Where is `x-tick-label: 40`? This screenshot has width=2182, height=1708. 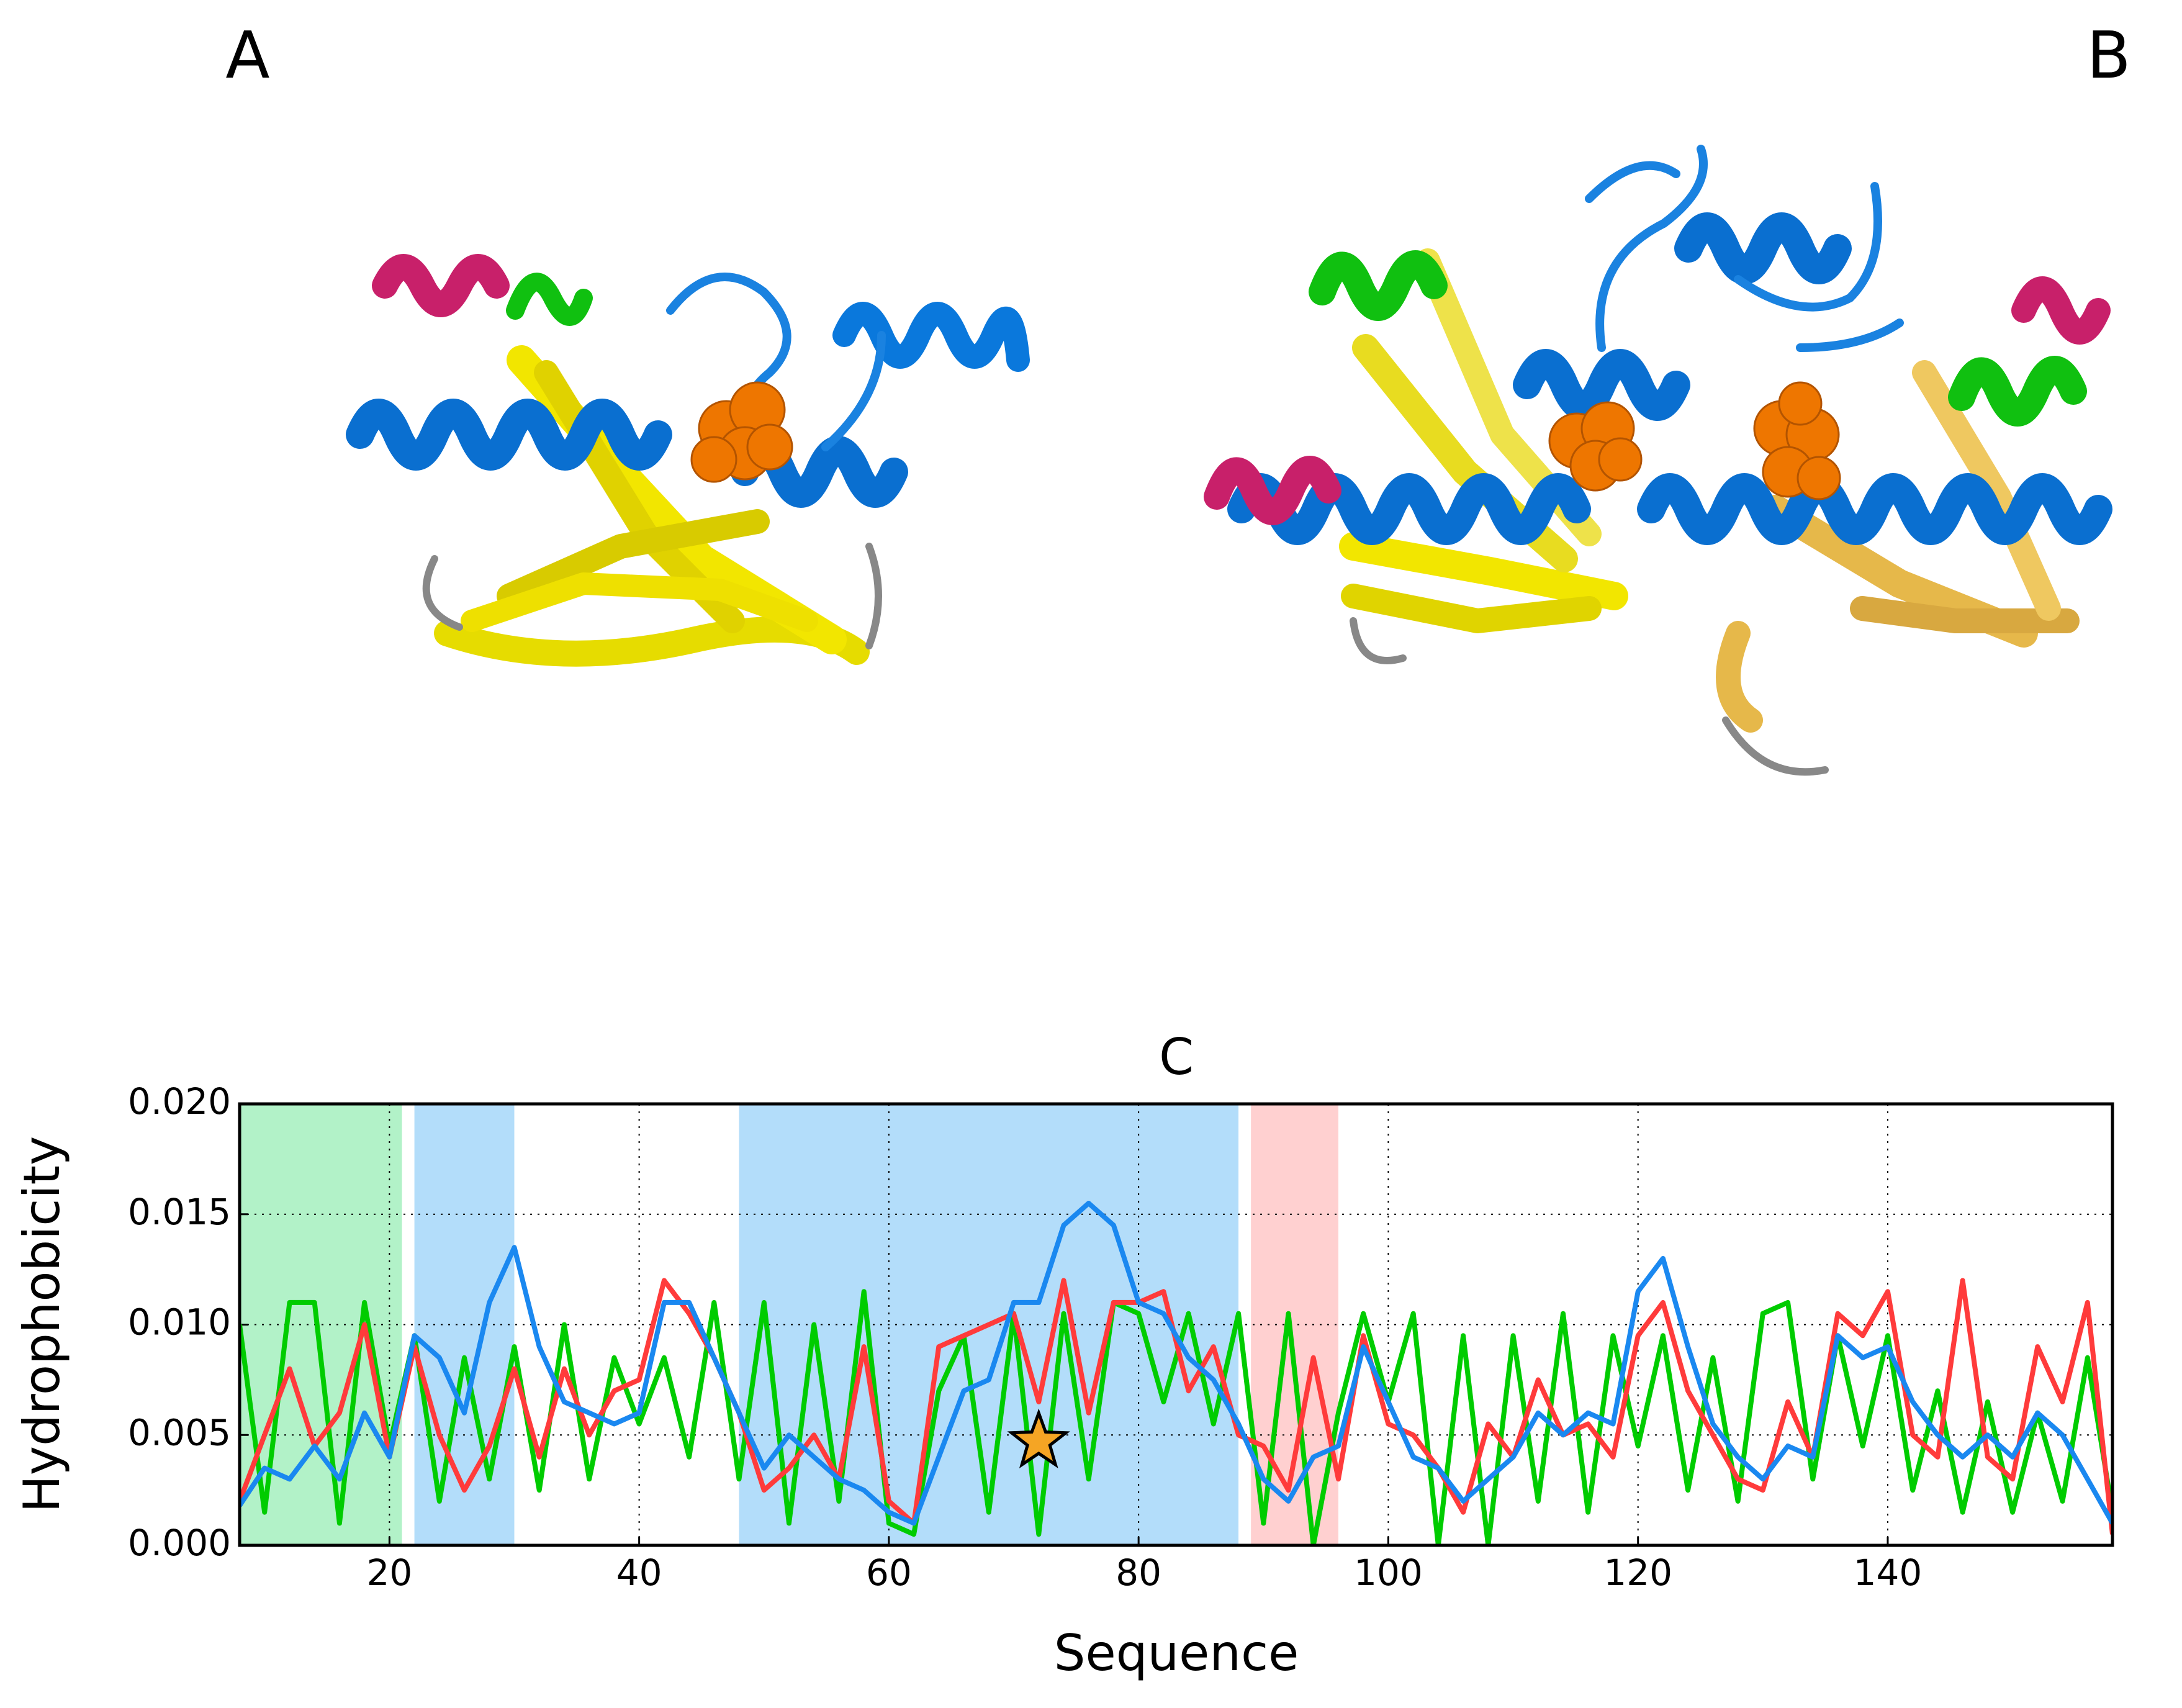 x-tick-label: 40 is located at coordinates (639, 1573).